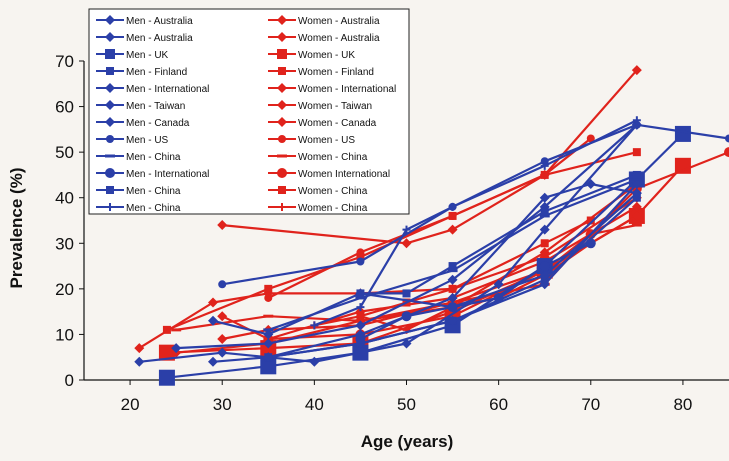 The width and height of the screenshot is (729, 461). I want to click on legend-item: Women - Taiwan, so click(320, 106).